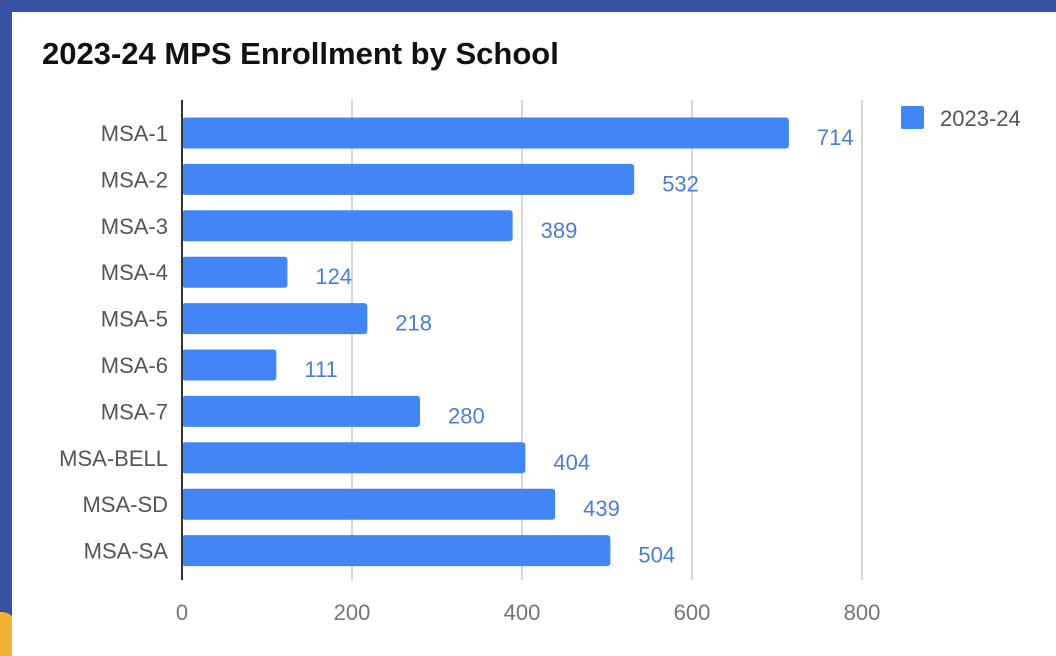  Describe the element at coordinates (134, 411) in the screenshot. I see `category-label: MSA-7` at that location.